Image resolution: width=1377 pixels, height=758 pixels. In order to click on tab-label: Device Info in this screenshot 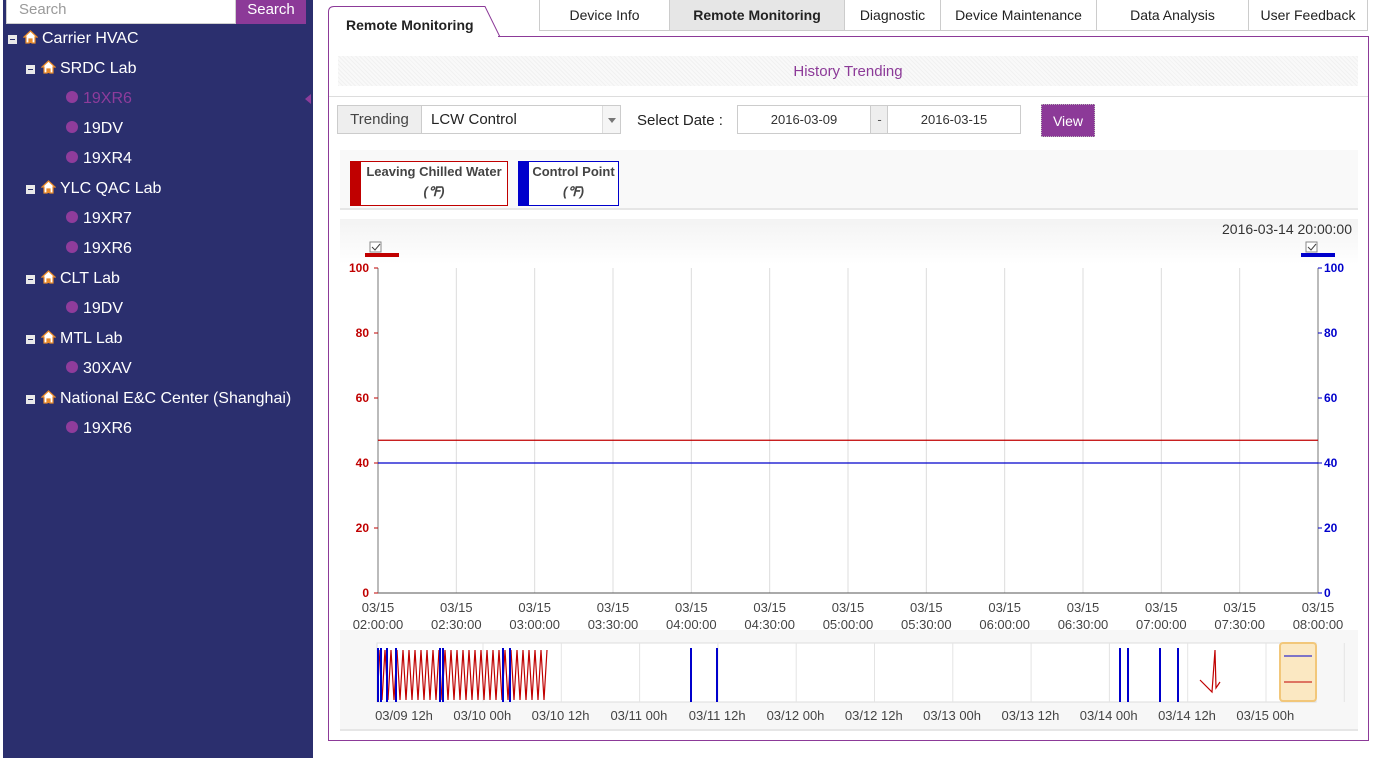, I will do `click(604, 15)`.